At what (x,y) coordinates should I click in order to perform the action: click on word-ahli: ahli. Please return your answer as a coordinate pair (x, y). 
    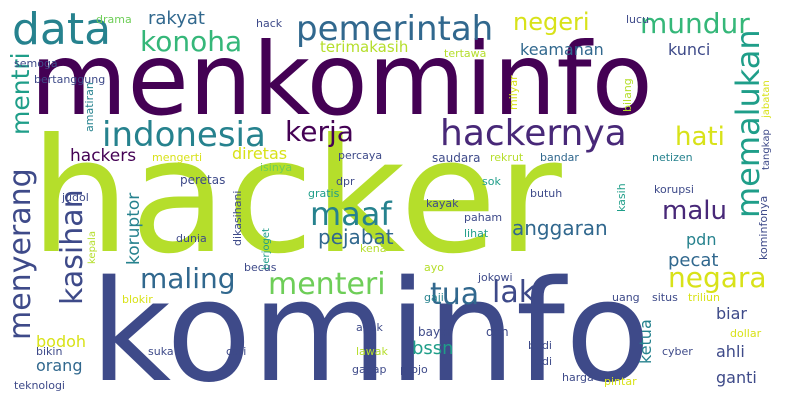
    Looking at the image, I should click on (730, 351).